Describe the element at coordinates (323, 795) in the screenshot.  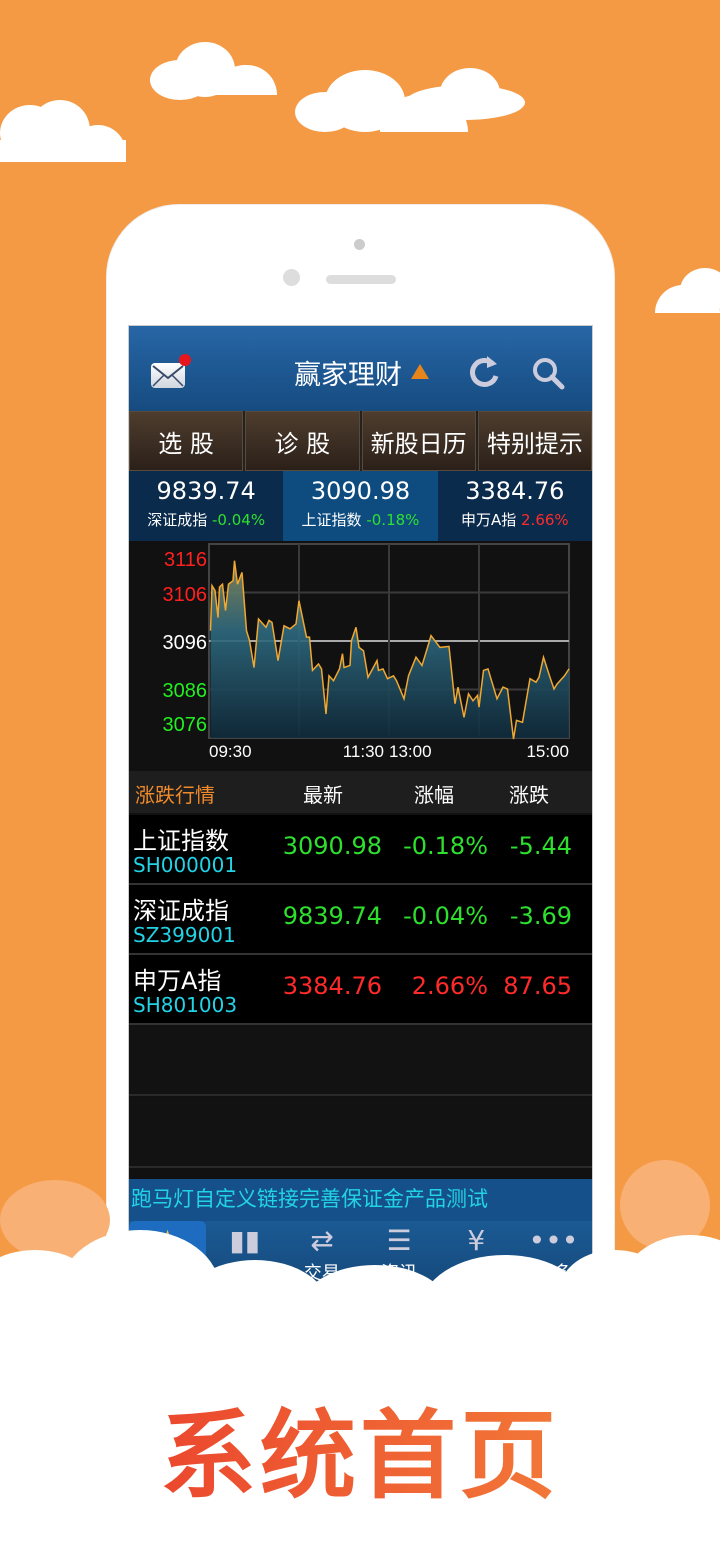
I see `column-header-latest: 最新` at that location.